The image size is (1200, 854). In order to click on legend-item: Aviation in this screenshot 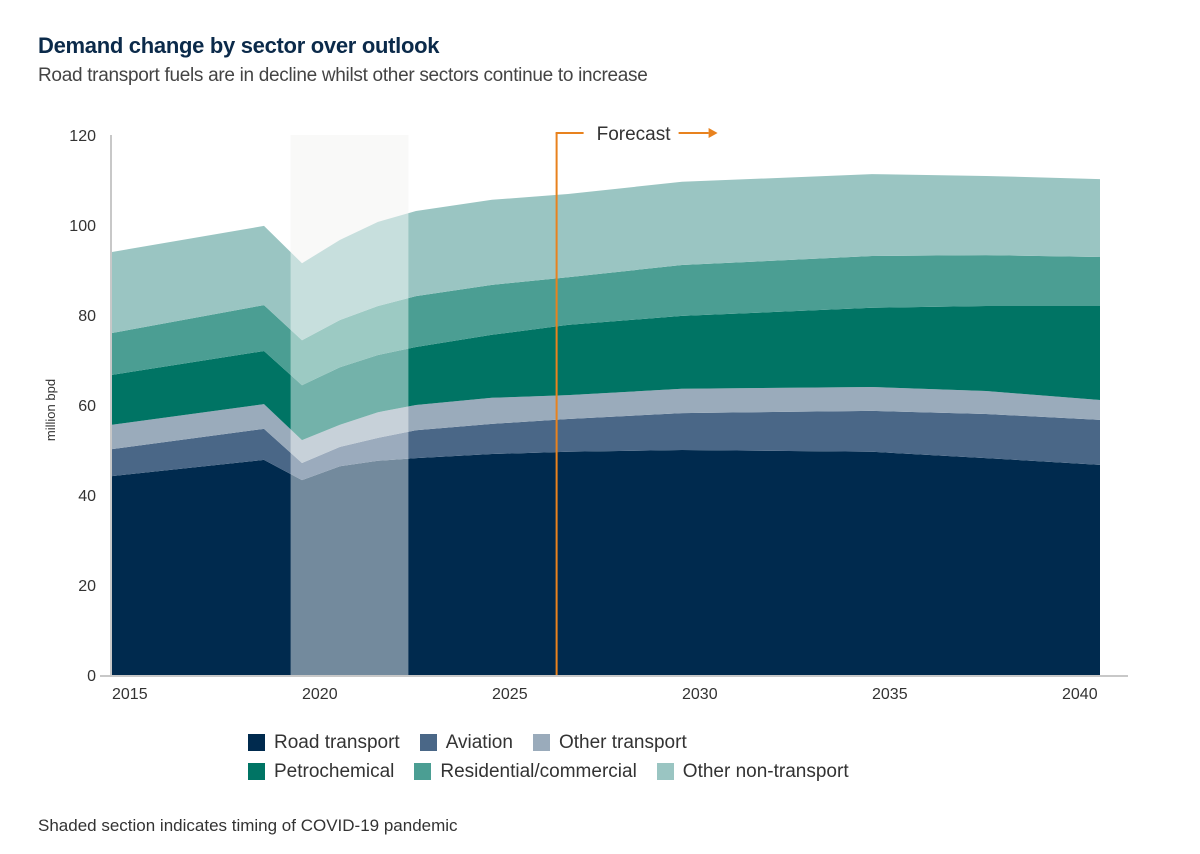, I will do `click(466, 742)`.